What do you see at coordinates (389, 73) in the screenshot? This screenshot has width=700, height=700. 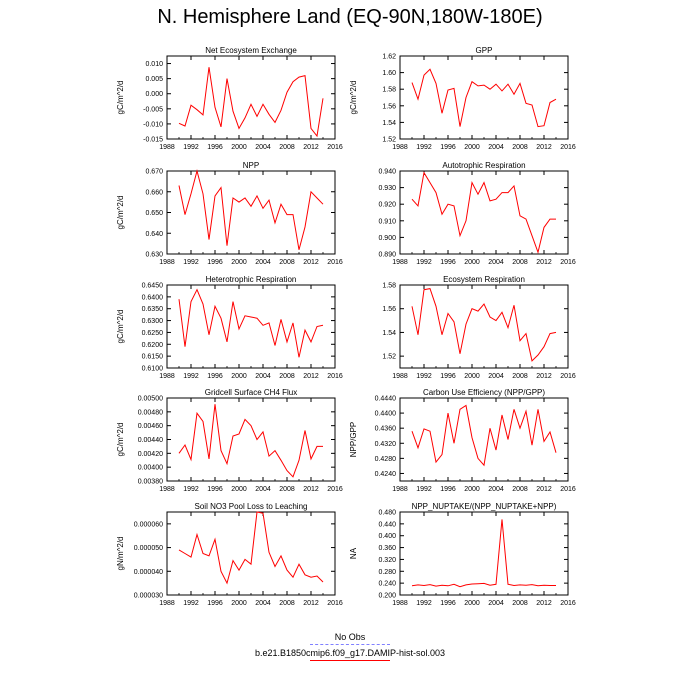 I see `y-tick-label: 1.60` at bounding box center [389, 73].